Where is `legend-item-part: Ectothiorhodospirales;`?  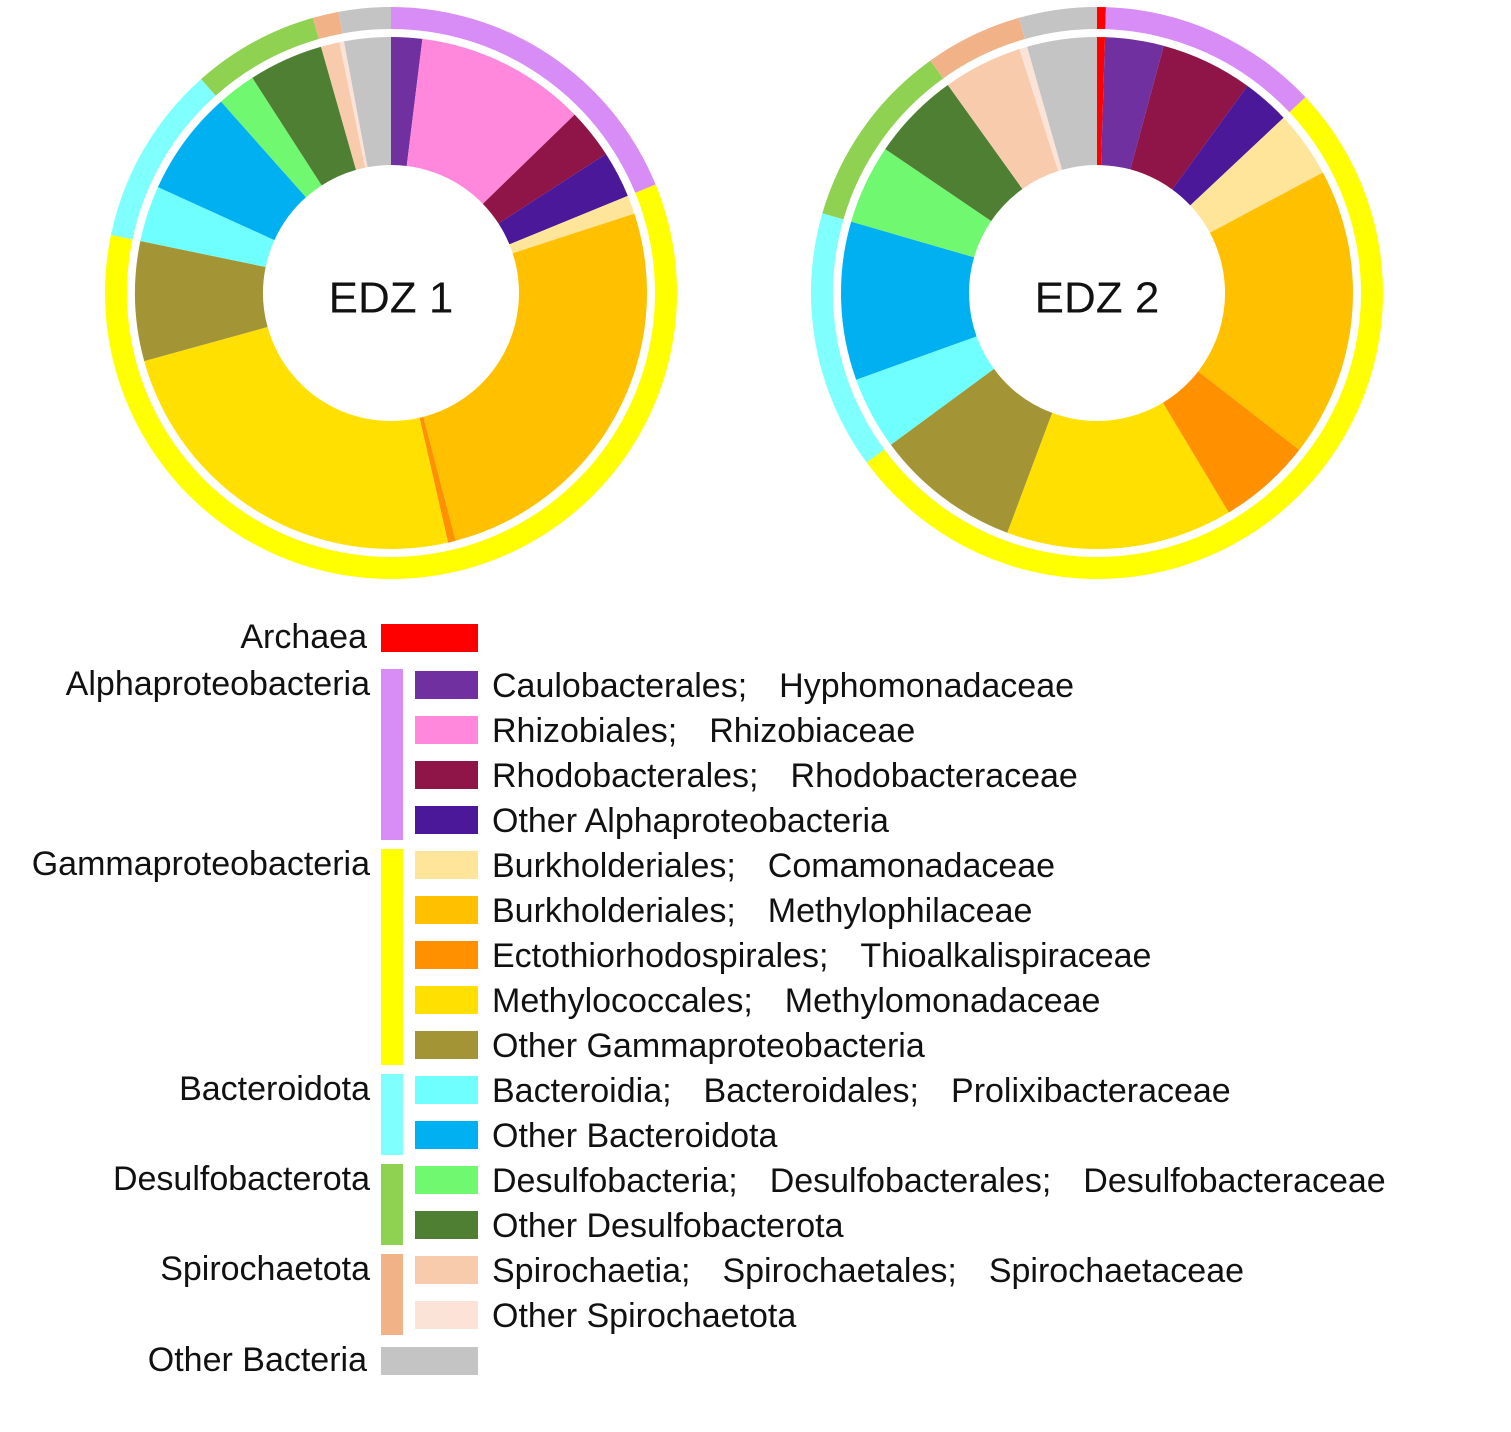
legend-item-part: Ectothiorhodospirales; is located at coordinates (660, 956).